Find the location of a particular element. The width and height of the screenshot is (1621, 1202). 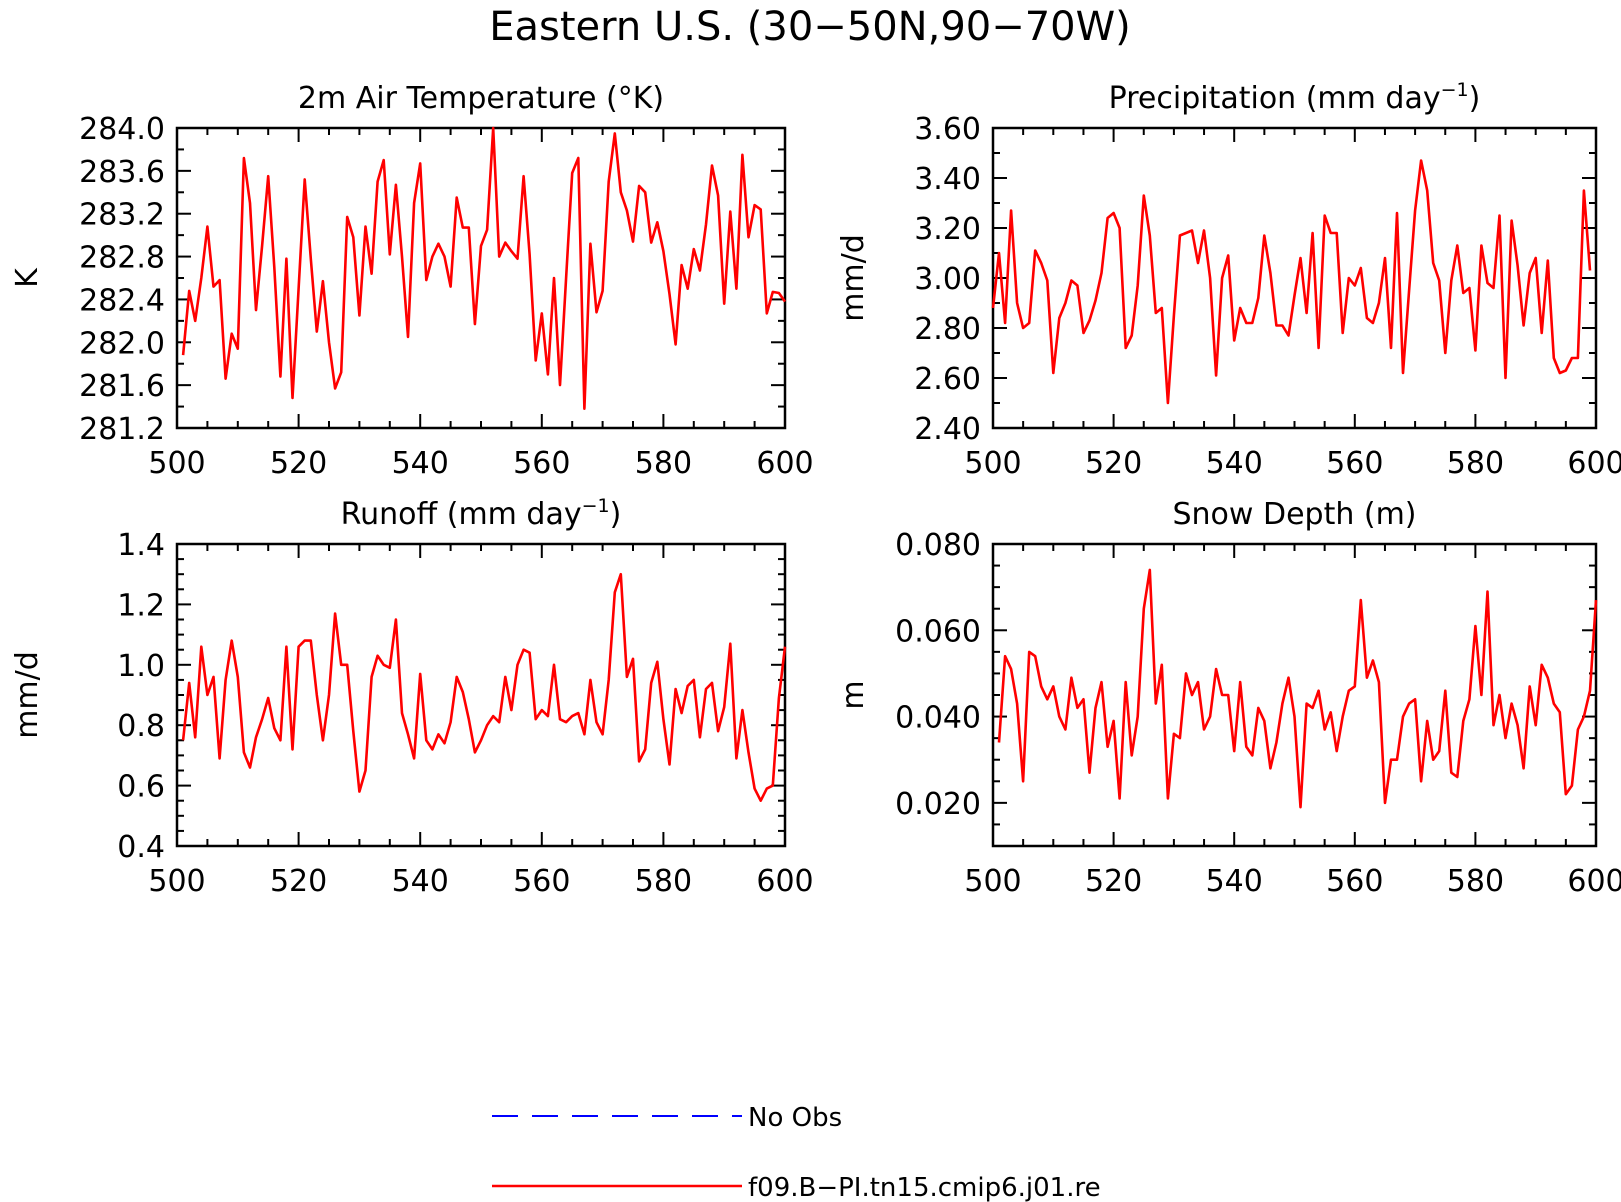

y-tick-label-runoff: 0.4 is located at coordinates (141, 847).